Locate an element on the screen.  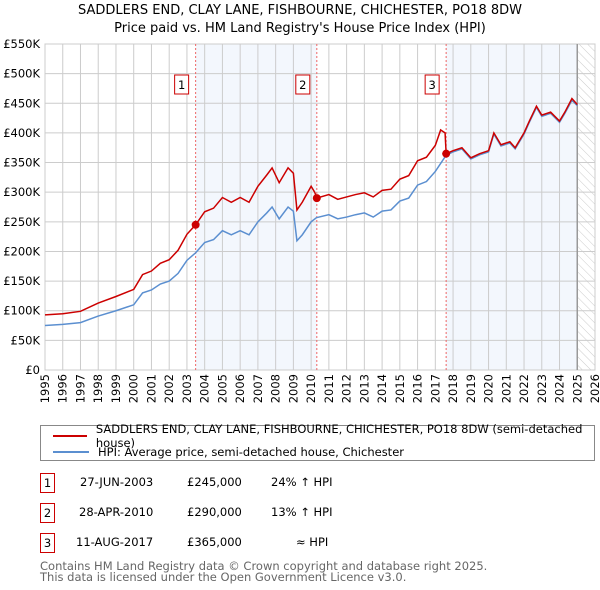
x-tick-label: 1996 is located at coordinates (63, 388).